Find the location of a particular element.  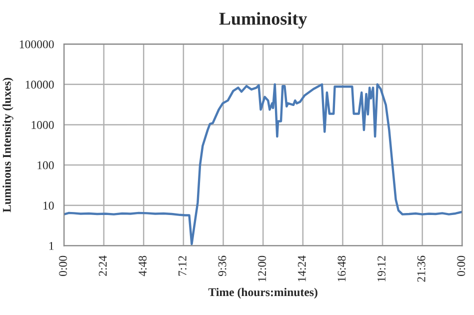

y-tick-label: 10000 is located at coordinates (40, 84).